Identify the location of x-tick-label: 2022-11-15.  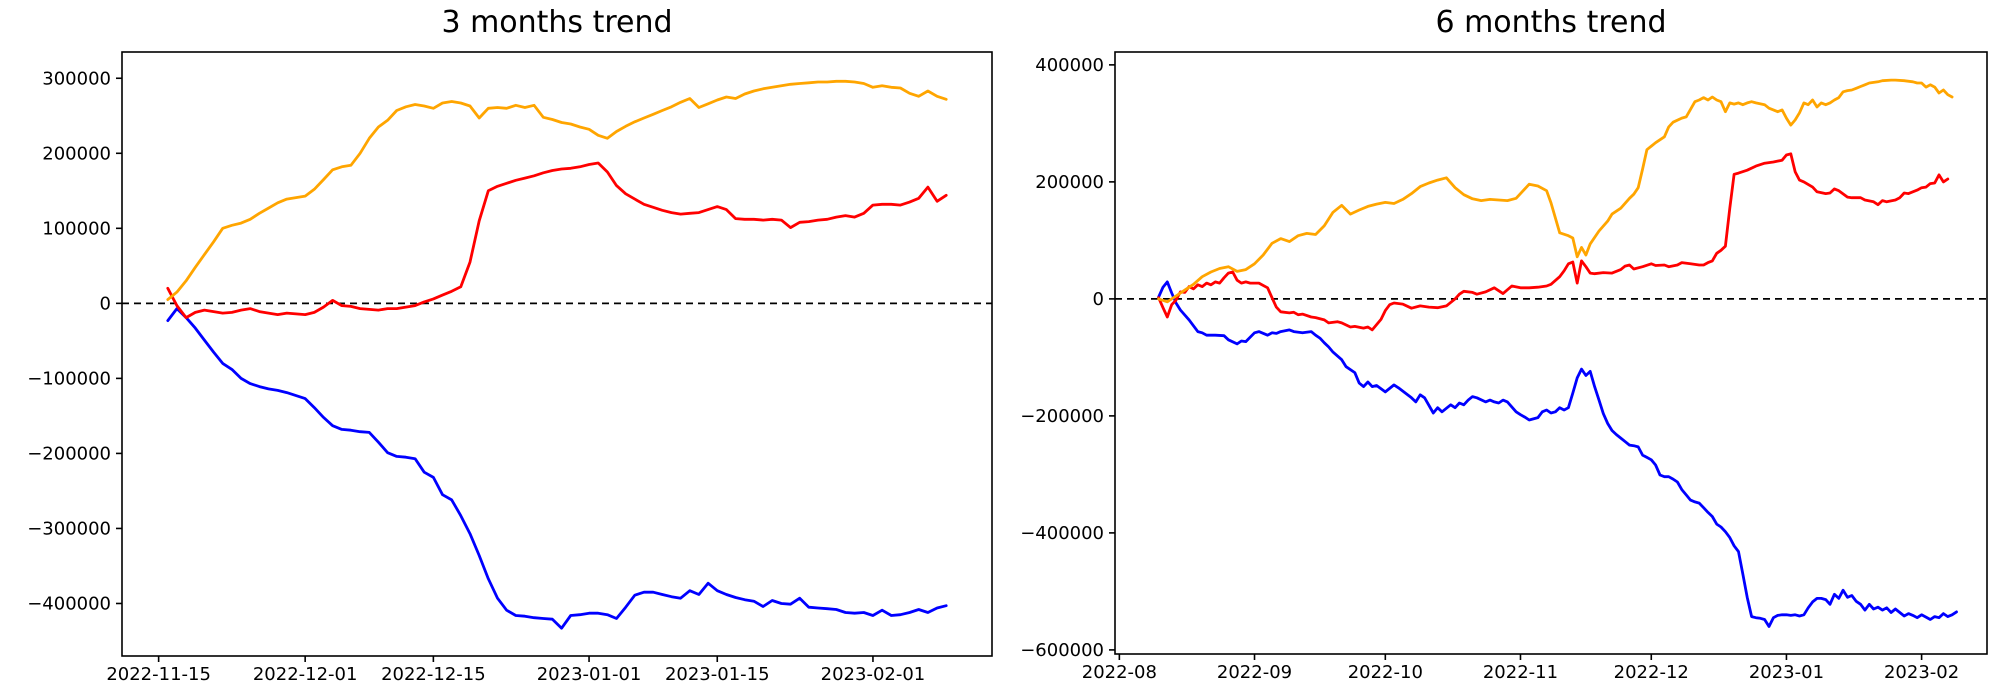
(158, 674).